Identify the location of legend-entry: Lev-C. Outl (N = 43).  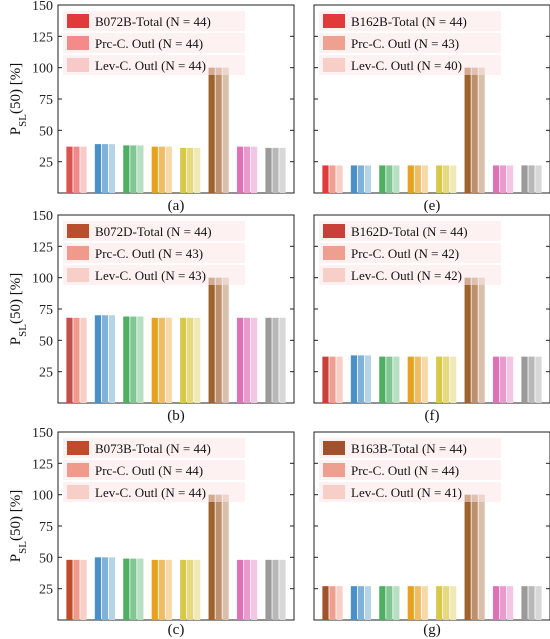
(150, 275).